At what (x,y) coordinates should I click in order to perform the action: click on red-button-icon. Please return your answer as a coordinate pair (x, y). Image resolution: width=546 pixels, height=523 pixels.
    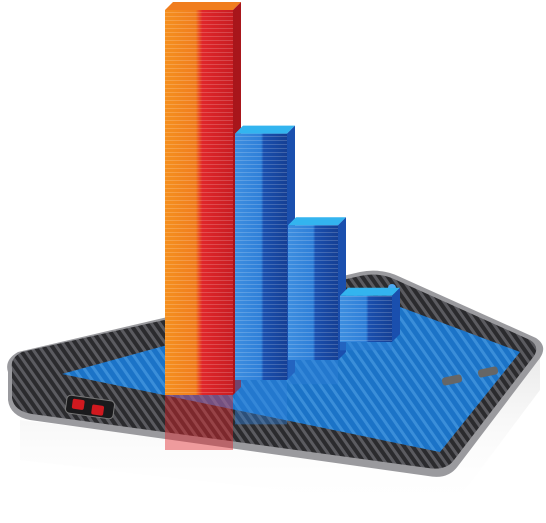
    Looking at the image, I should click on (90, 407).